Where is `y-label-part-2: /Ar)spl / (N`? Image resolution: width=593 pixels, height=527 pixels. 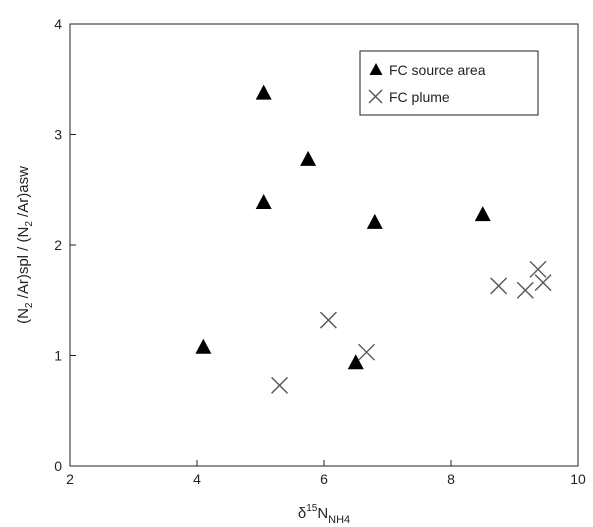
y-label-part-2: /Ar)spl / (N is located at coordinates (23, 265).